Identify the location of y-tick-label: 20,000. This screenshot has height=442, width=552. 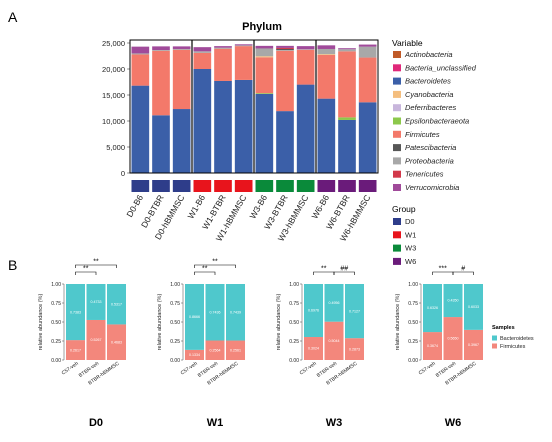
(113, 69).